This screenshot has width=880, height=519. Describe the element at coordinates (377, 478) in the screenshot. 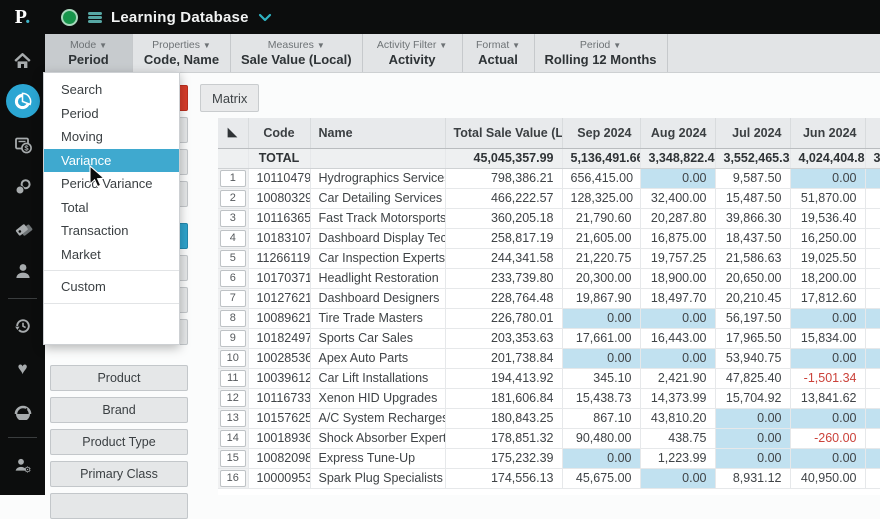

I see `name-cell: Spark Plug Specialists` at that location.